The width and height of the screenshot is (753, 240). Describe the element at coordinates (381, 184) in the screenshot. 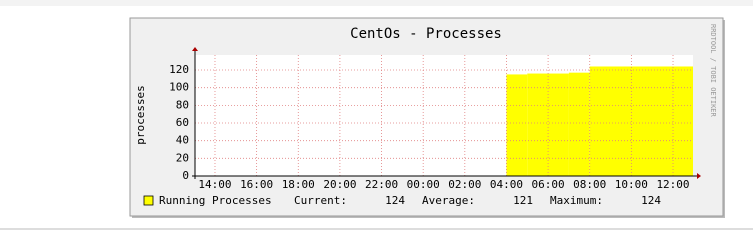

I see `x-tick-label: 22:00` at that location.